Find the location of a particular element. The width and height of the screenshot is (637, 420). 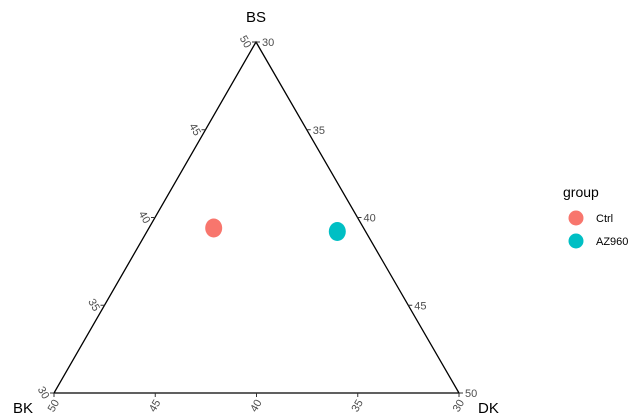

data-points is located at coordinates (275, 229).